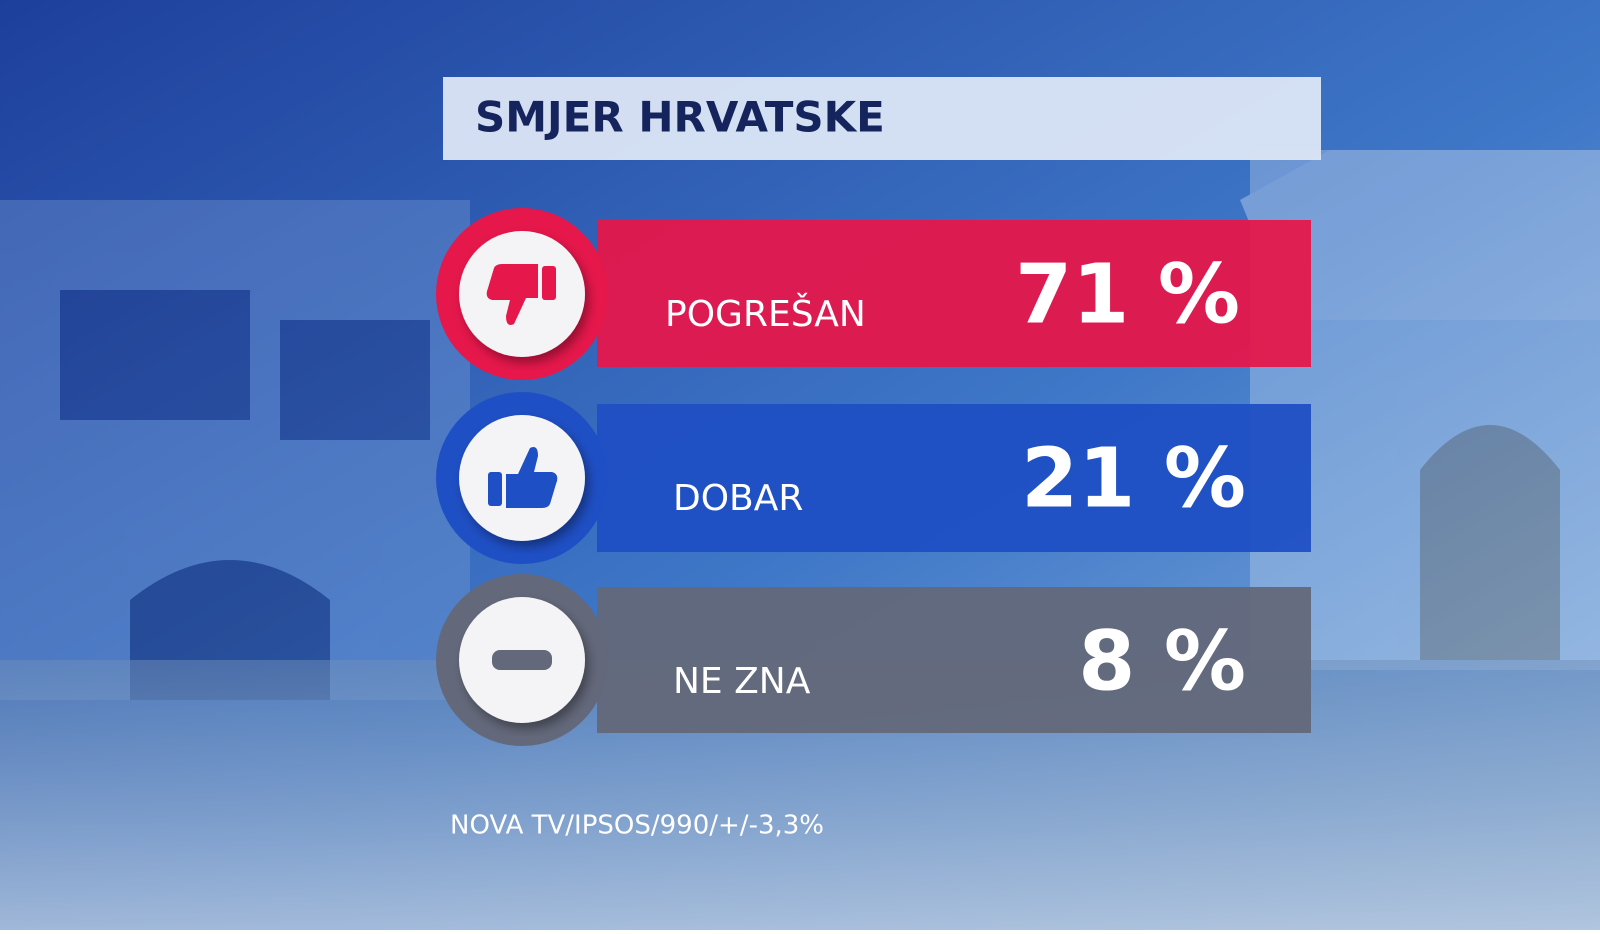 The height and width of the screenshot is (934, 1600). I want to click on row: DOBAR 21 %, so click(873, 478).